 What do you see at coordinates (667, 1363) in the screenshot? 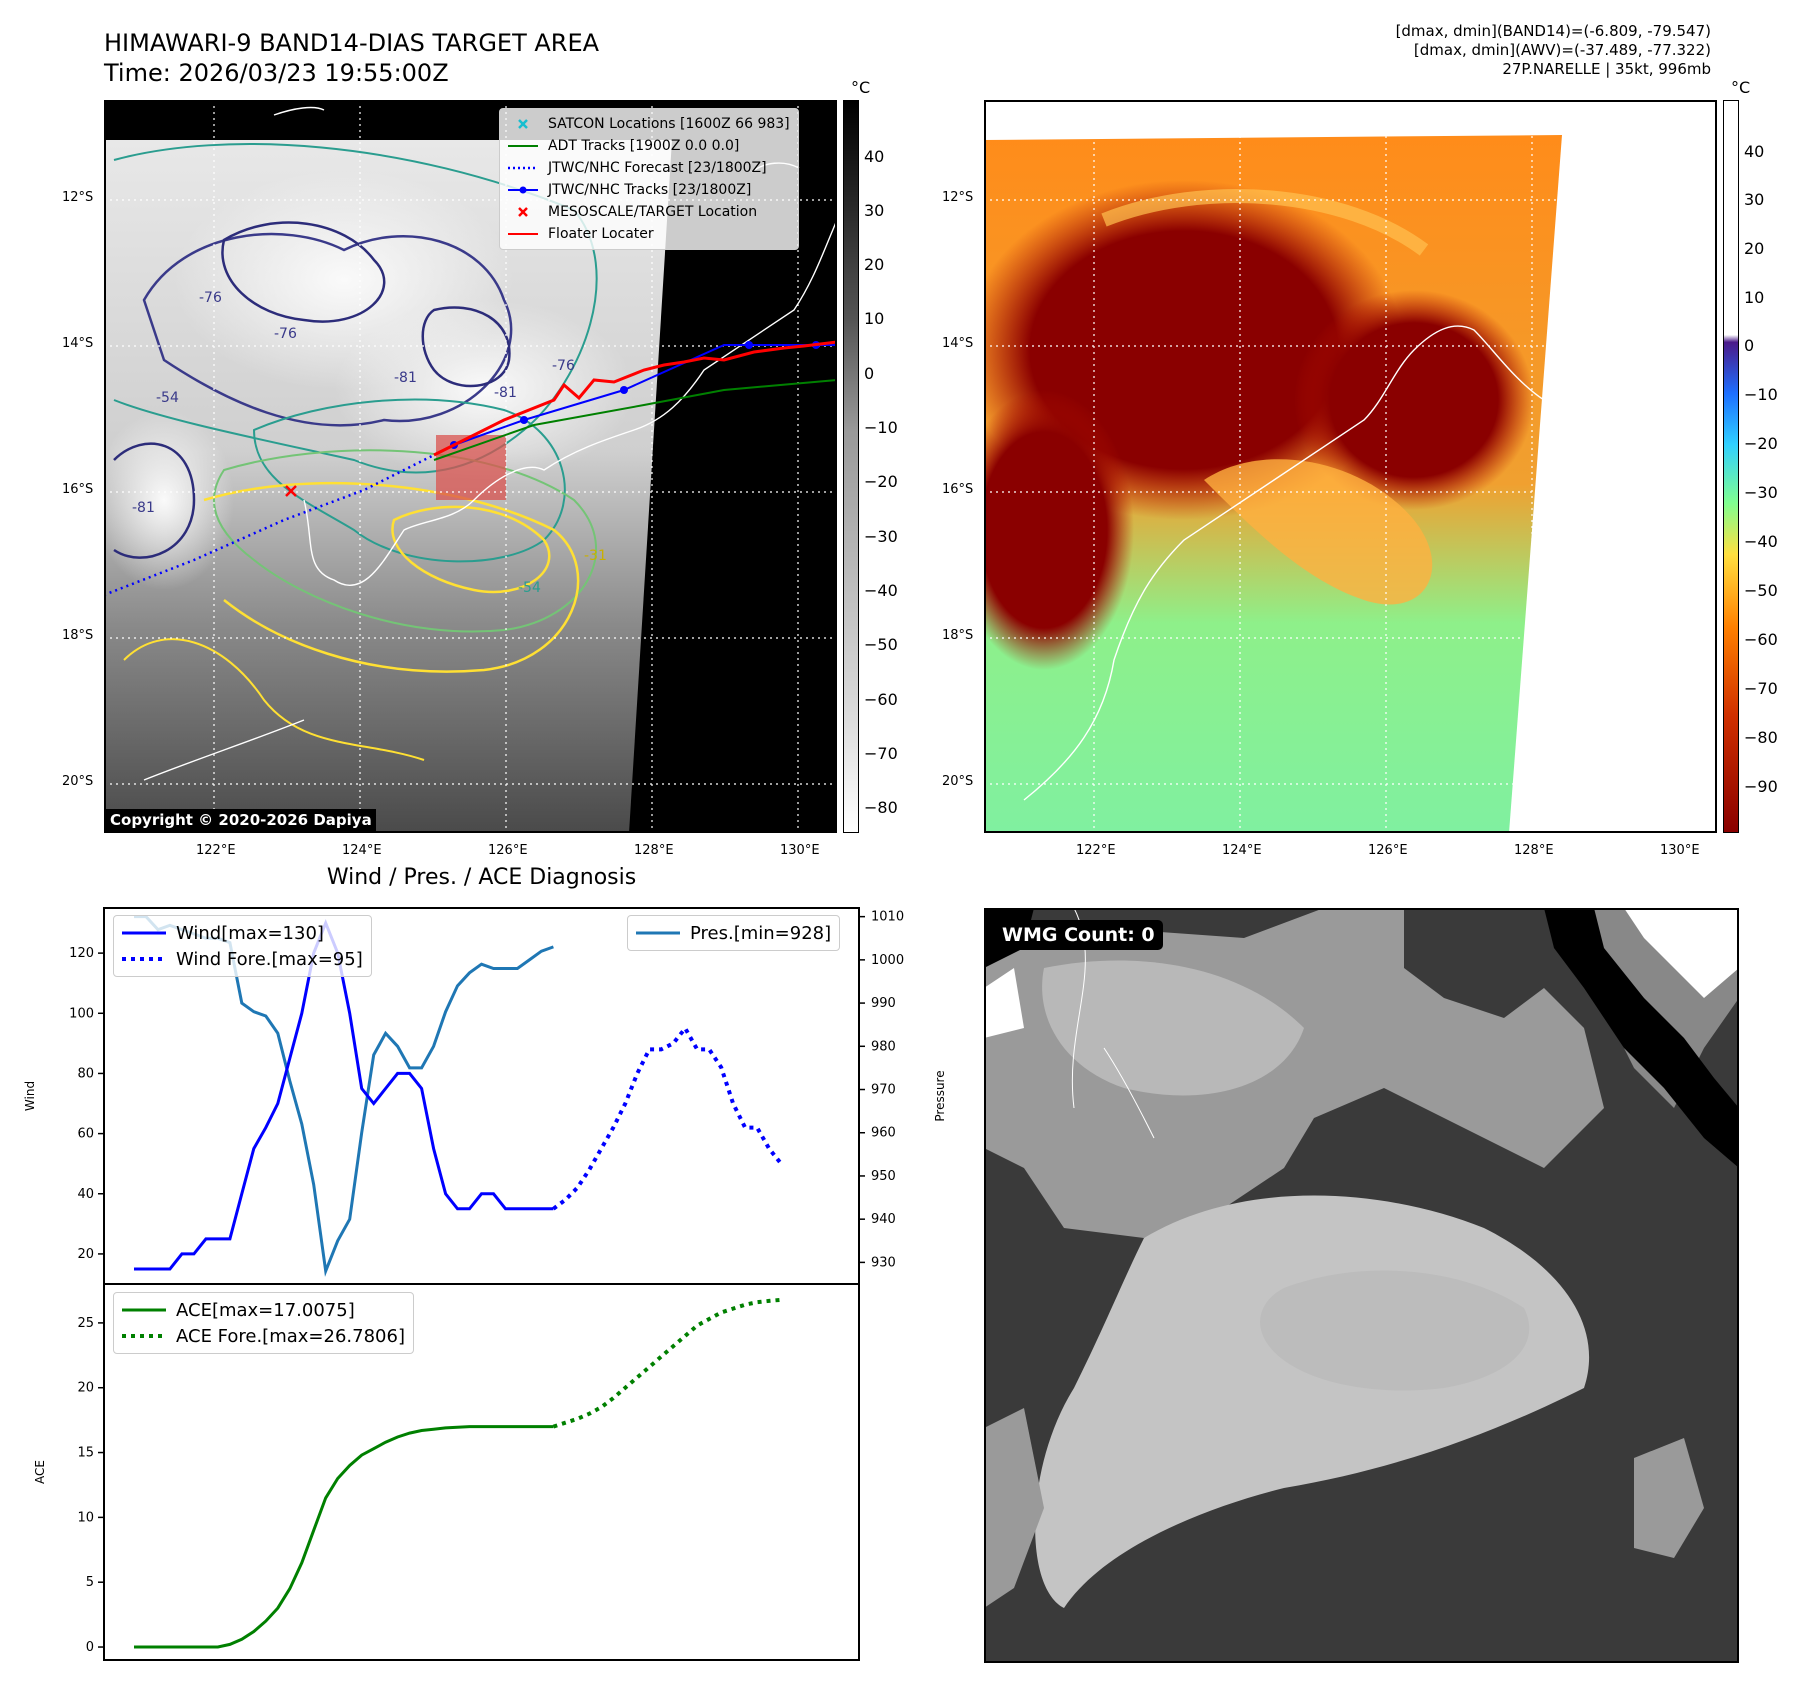
I see `ace-forecast-line` at bounding box center [667, 1363].